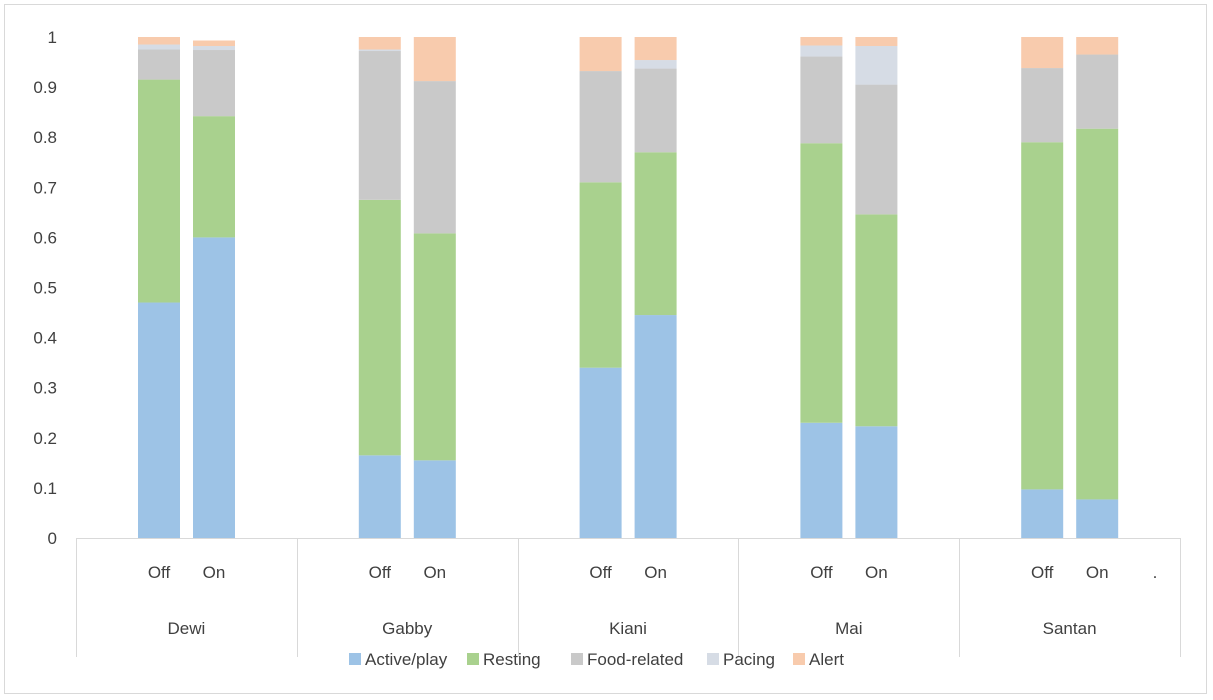  What do you see at coordinates (1155, 572) in the screenshot?
I see `stray-label: .` at bounding box center [1155, 572].